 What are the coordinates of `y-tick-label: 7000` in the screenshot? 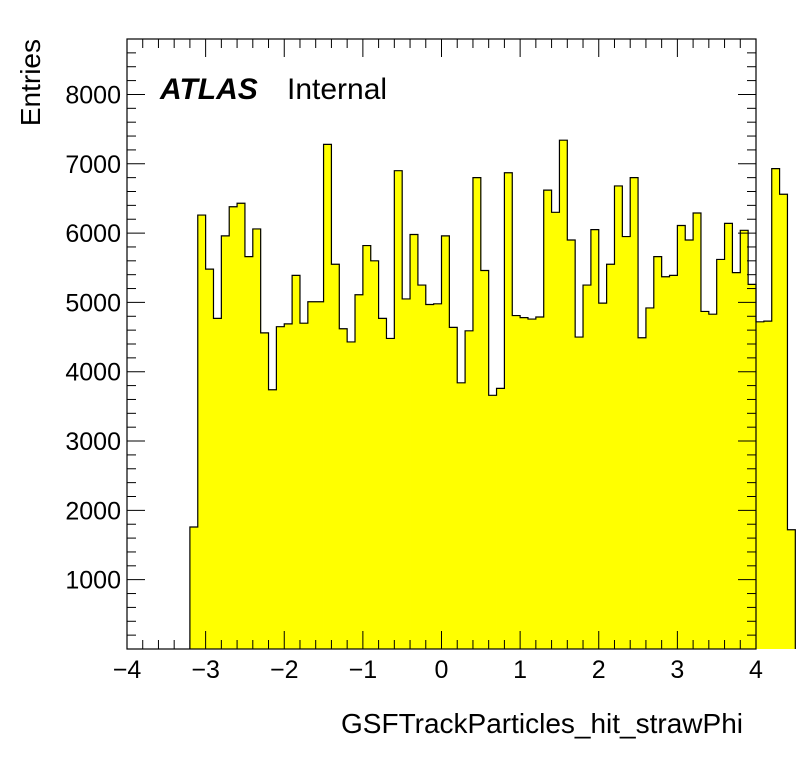 It's located at (93, 165).